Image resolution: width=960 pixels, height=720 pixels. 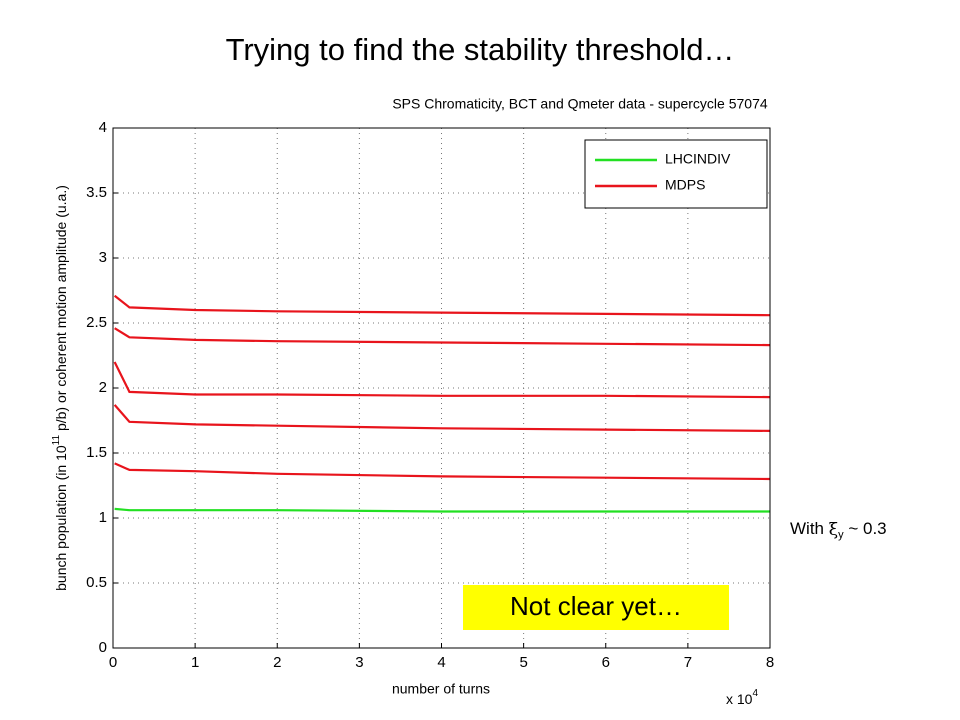 I want to click on y-tick-label: 3.5, so click(x=96, y=192).